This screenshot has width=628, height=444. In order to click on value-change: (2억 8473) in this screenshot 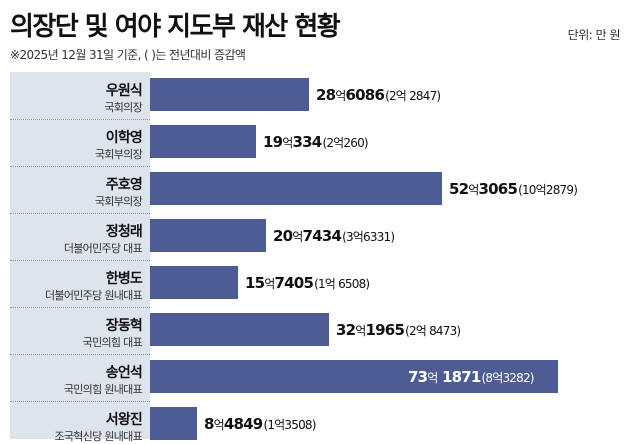, I will do `click(433, 331)`.